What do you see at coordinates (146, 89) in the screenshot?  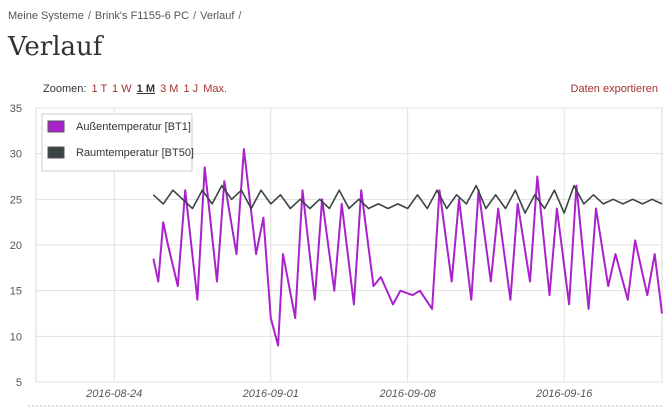 I see `zoom-option-1-month: 1 M` at bounding box center [146, 89].